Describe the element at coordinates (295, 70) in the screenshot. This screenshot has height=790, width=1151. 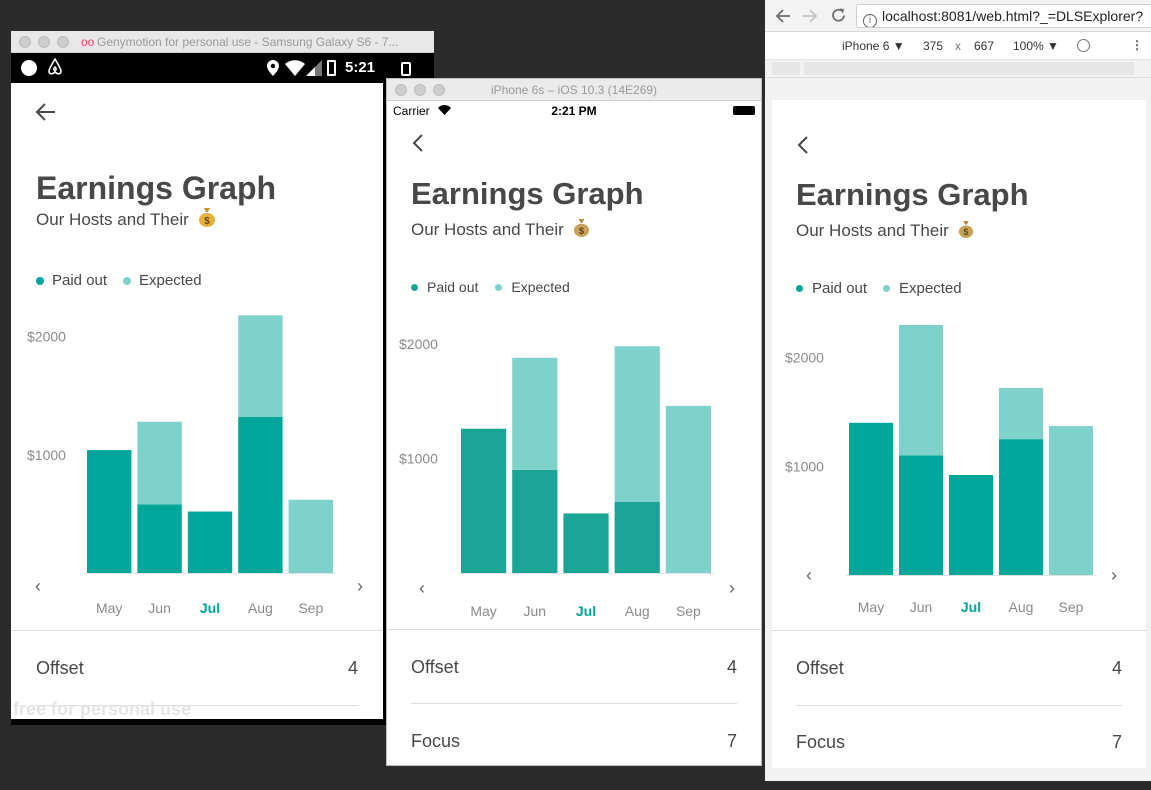
I see `wifi-icon` at that location.